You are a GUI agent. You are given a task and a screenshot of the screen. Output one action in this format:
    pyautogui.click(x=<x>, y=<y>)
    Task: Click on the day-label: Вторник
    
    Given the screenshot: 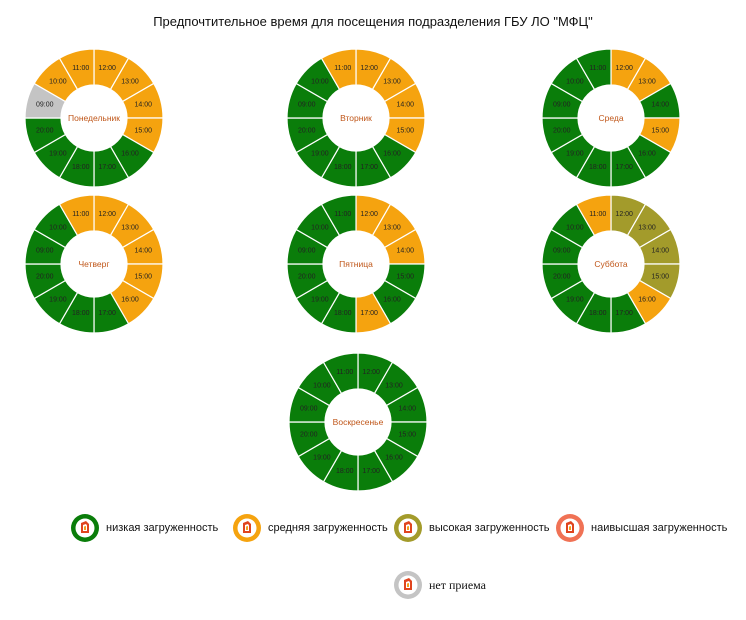 What is the action you would take?
    pyautogui.click(x=356, y=118)
    